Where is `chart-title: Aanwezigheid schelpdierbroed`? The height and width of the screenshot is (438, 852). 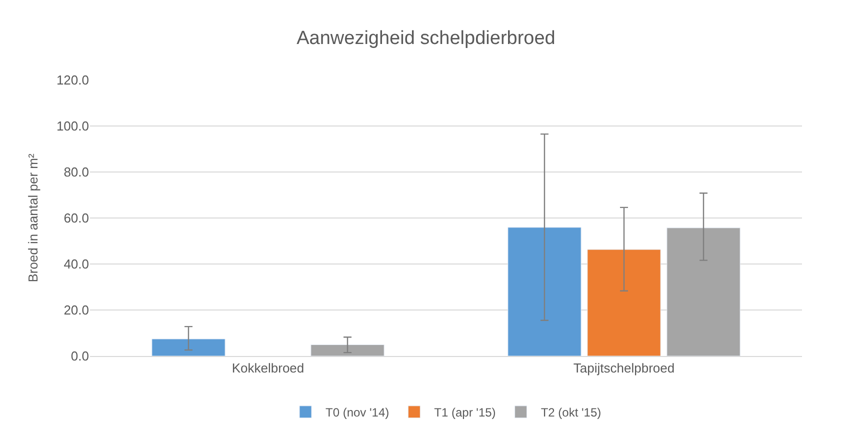
chart-title: Aanwezigheid schelpdierbroed is located at coordinates (426, 38).